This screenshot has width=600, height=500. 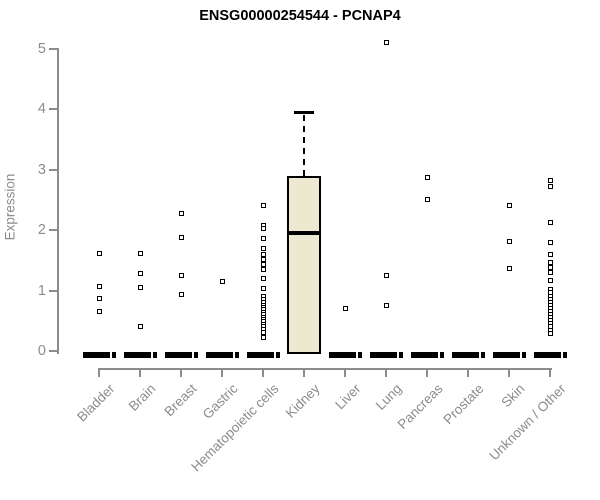 I want to click on y-axis-tick-label: 1, so click(x=41, y=290).